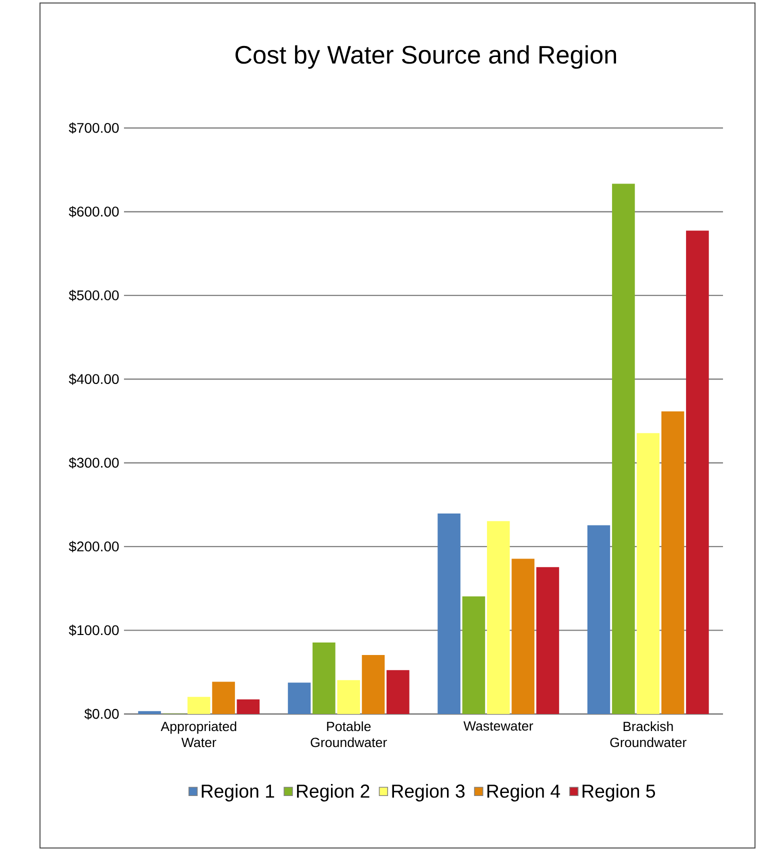 The image size is (757, 851). I want to click on chart-title: Cost by Water Source and Region, so click(426, 57).